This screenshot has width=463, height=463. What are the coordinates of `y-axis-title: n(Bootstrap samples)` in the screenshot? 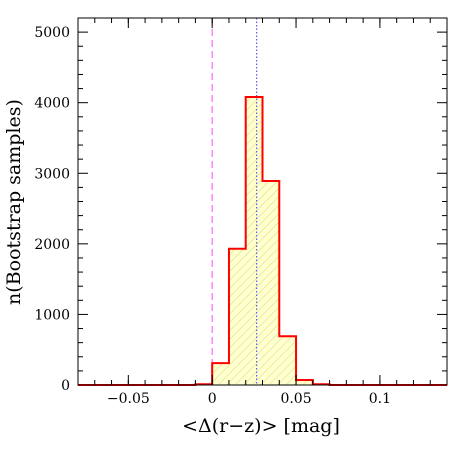 It's located at (14, 202).